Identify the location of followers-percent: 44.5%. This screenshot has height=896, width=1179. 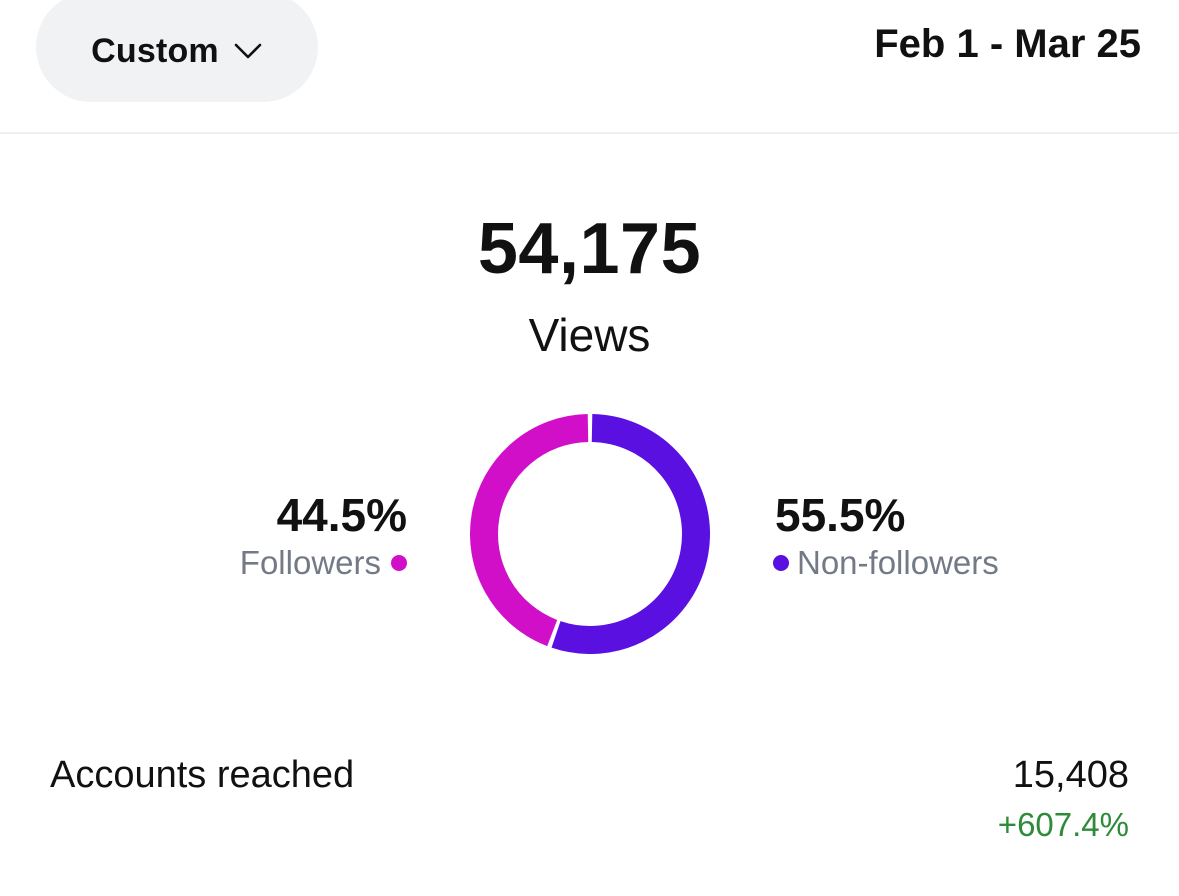
(341, 515).